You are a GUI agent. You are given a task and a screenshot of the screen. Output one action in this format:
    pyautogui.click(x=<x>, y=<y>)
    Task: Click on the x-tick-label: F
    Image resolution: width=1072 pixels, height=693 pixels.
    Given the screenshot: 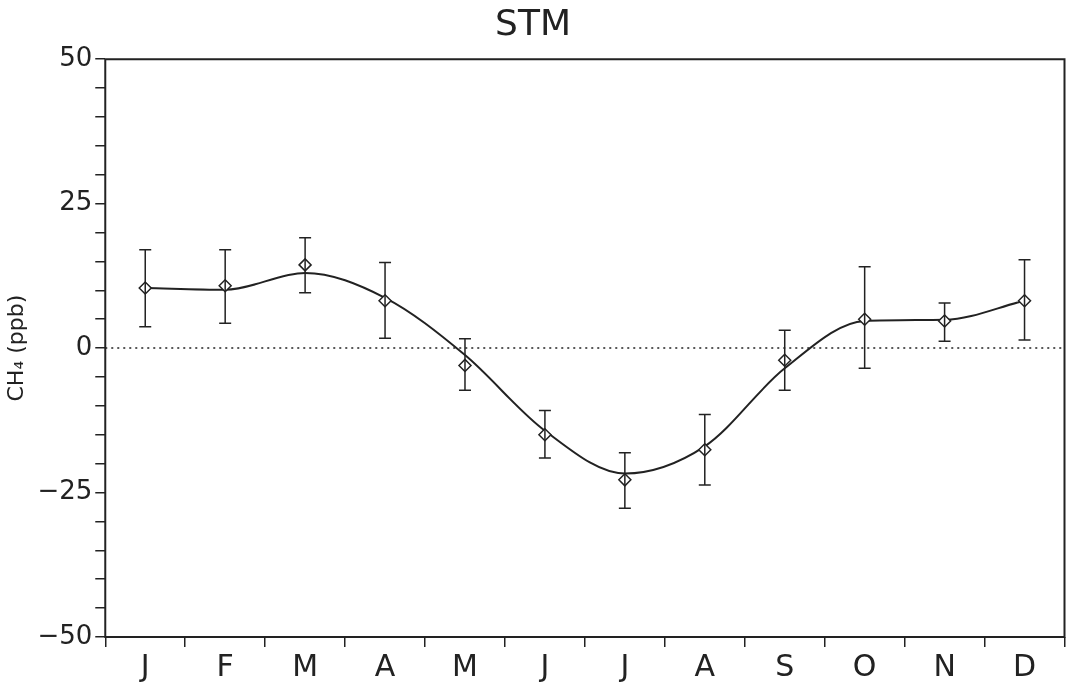 What is the action you would take?
    pyautogui.click(x=225, y=665)
    